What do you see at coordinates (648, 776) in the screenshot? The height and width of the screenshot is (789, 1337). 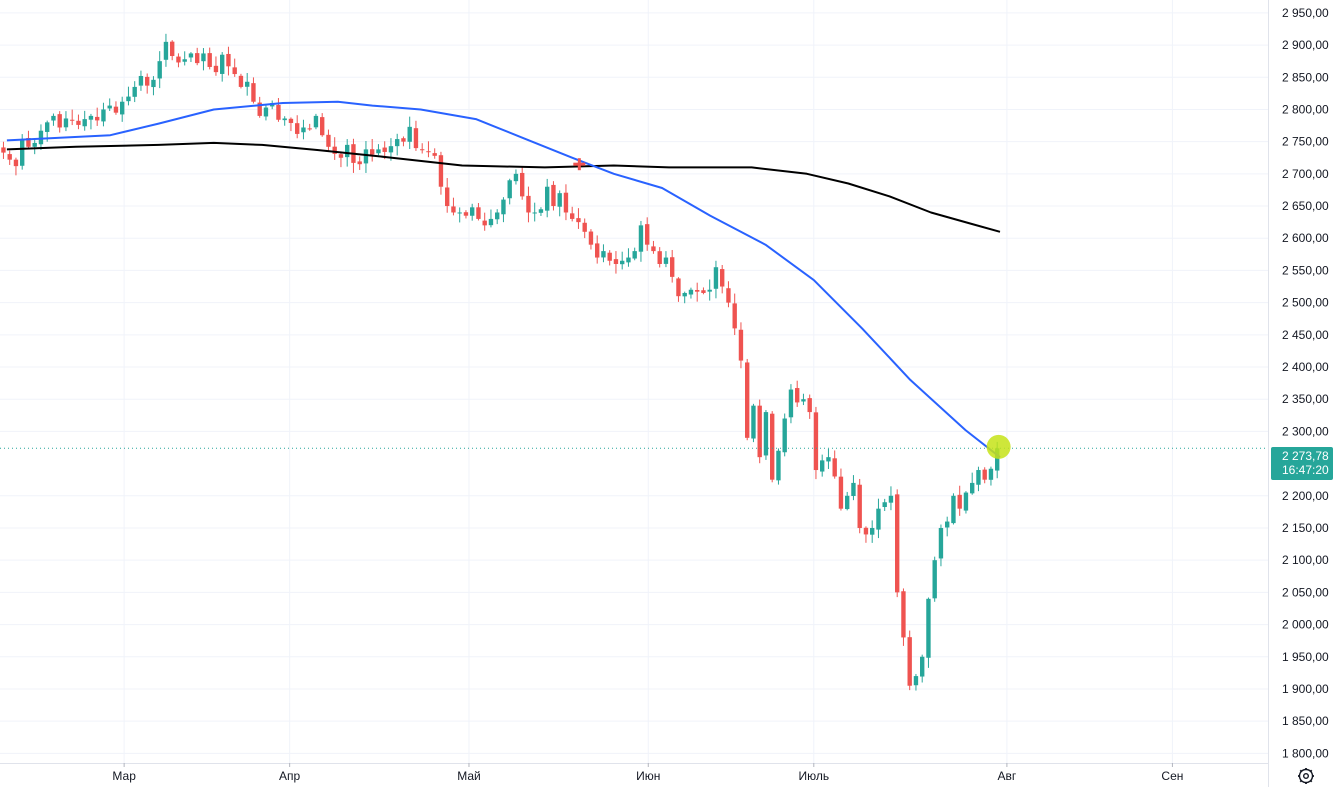 I see `x-tick-label: Июн` at bounding box center [648, 776].